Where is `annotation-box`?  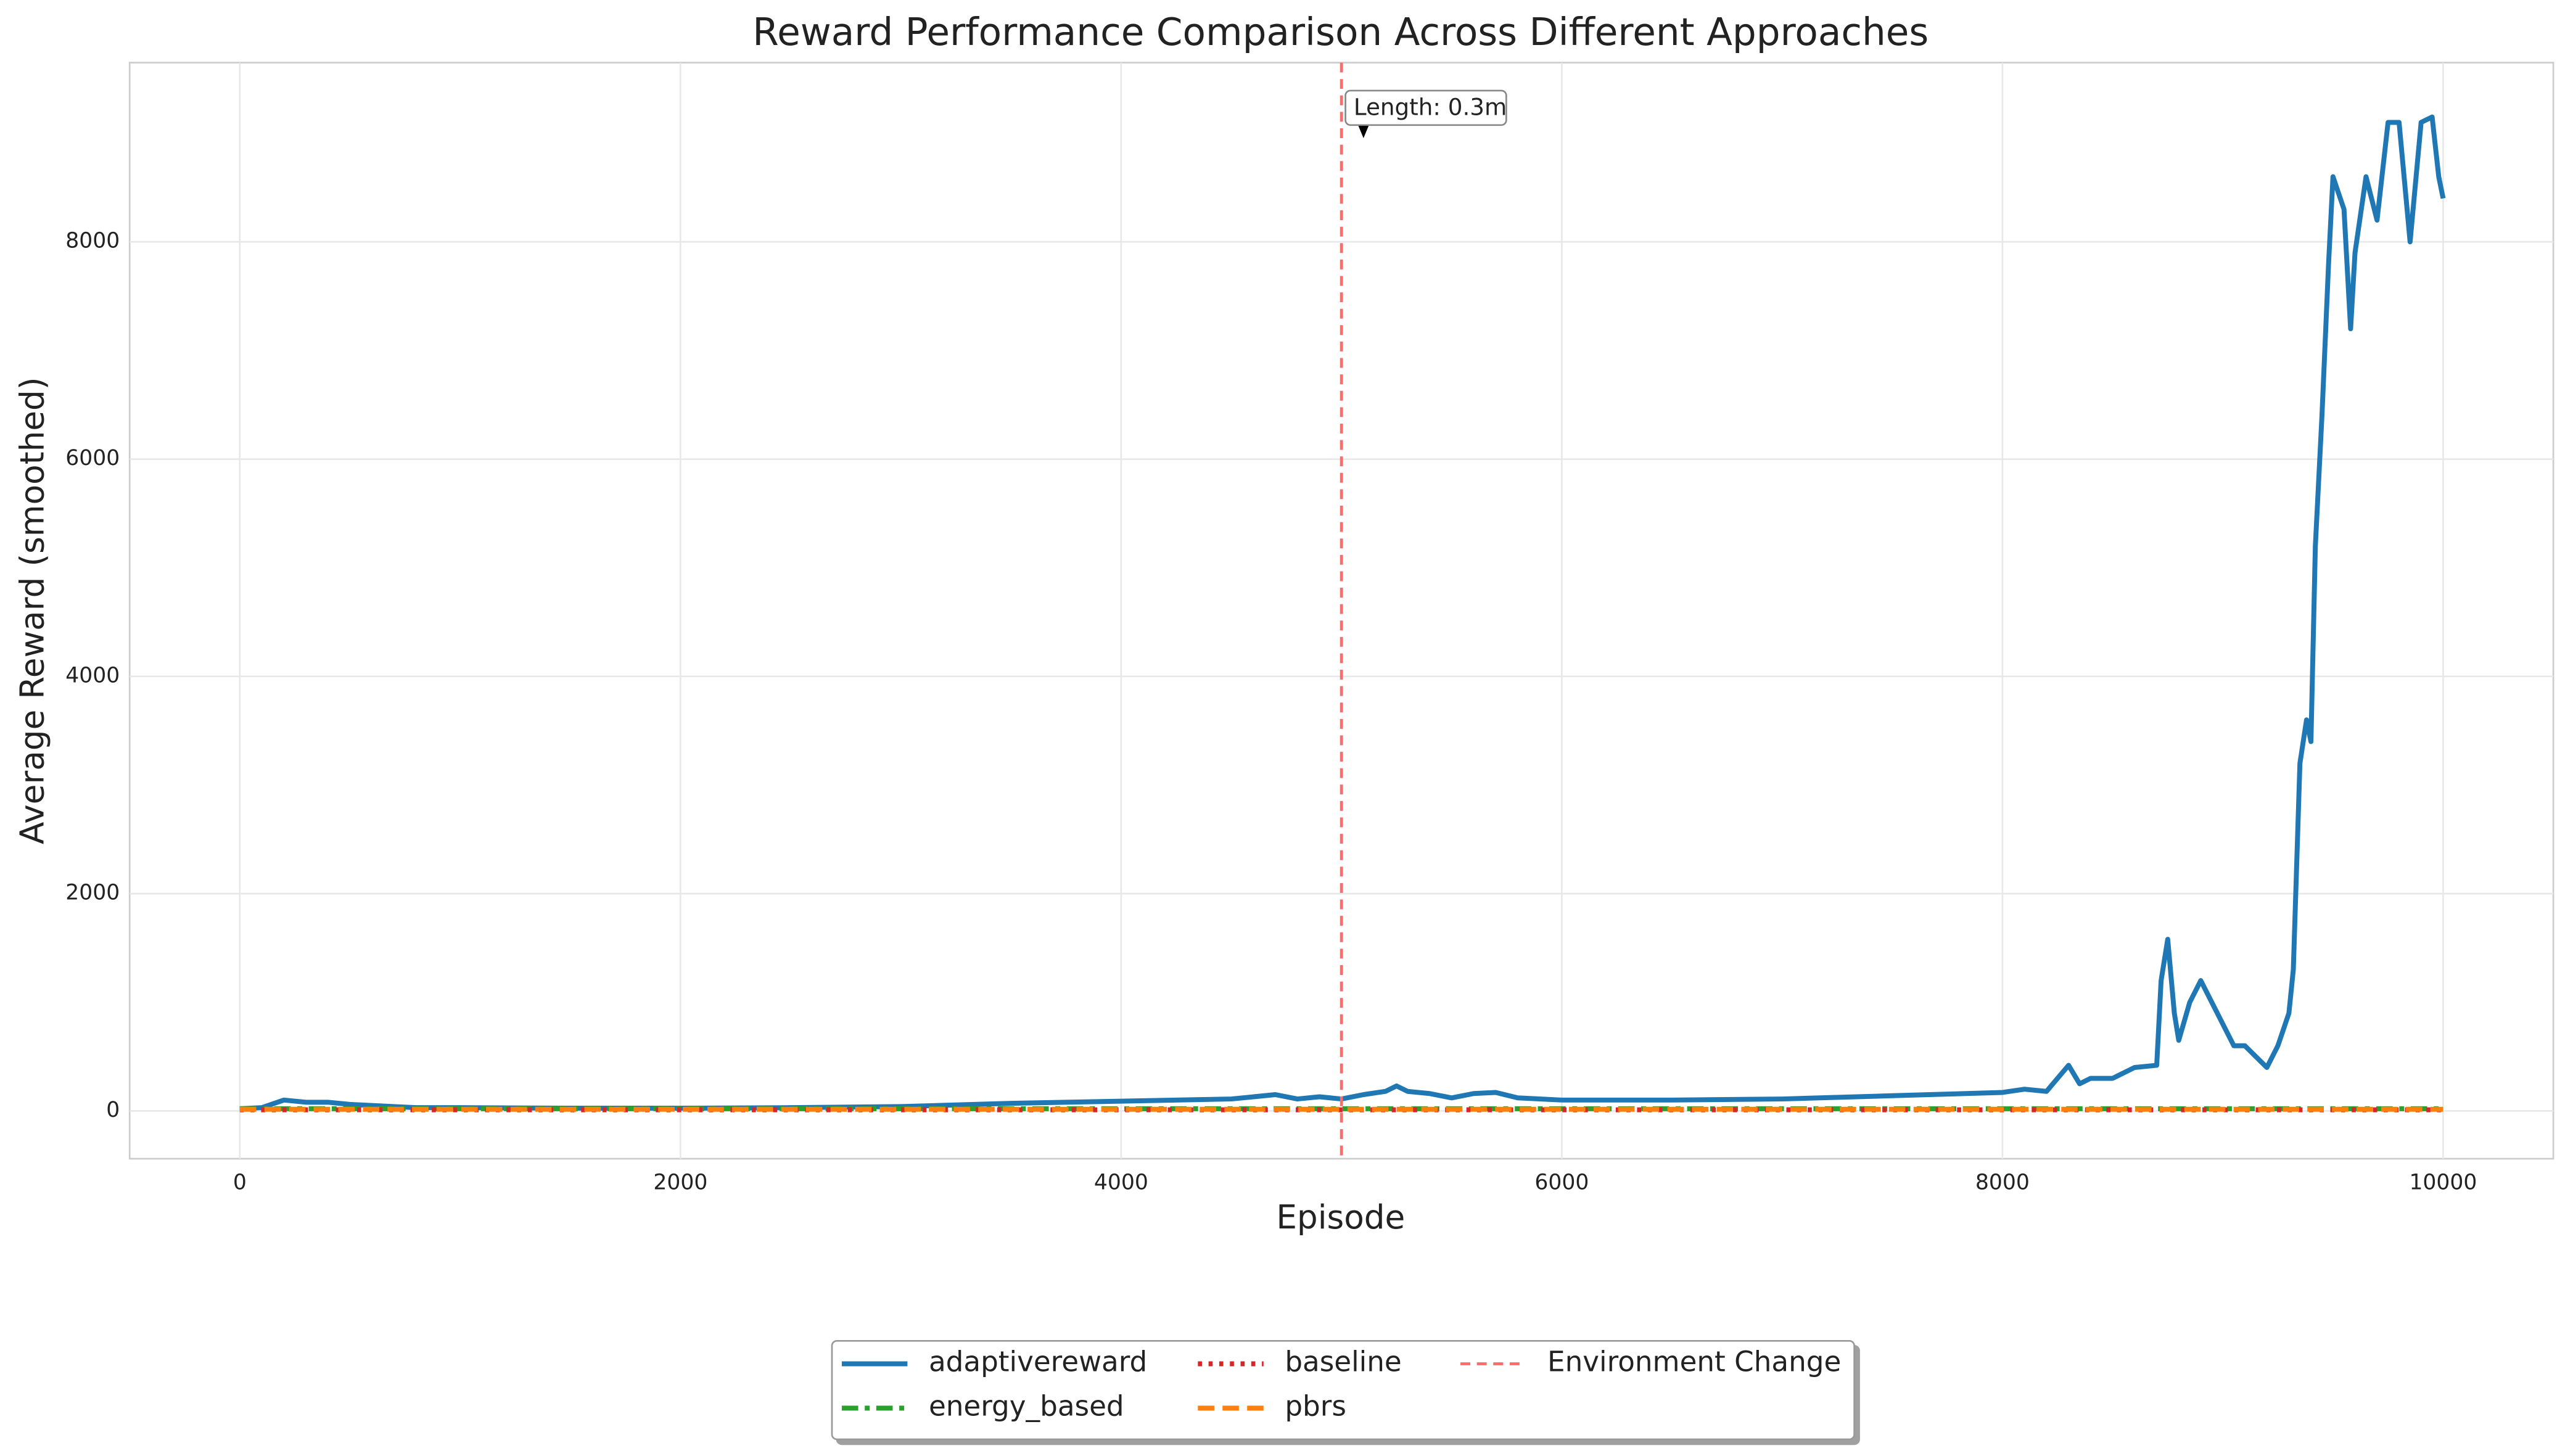
annotation-box is located at coordinates (1425, 107).